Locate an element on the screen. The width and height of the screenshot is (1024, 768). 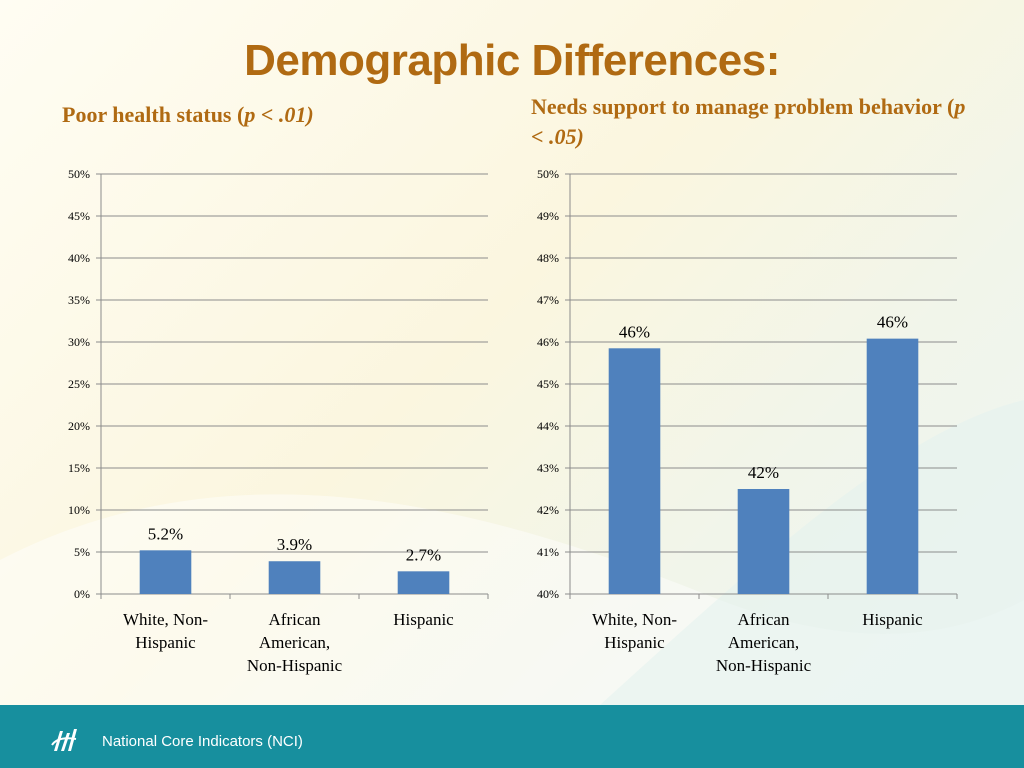
right-chart-data-label: 42% is located at coordinates (763, 472).